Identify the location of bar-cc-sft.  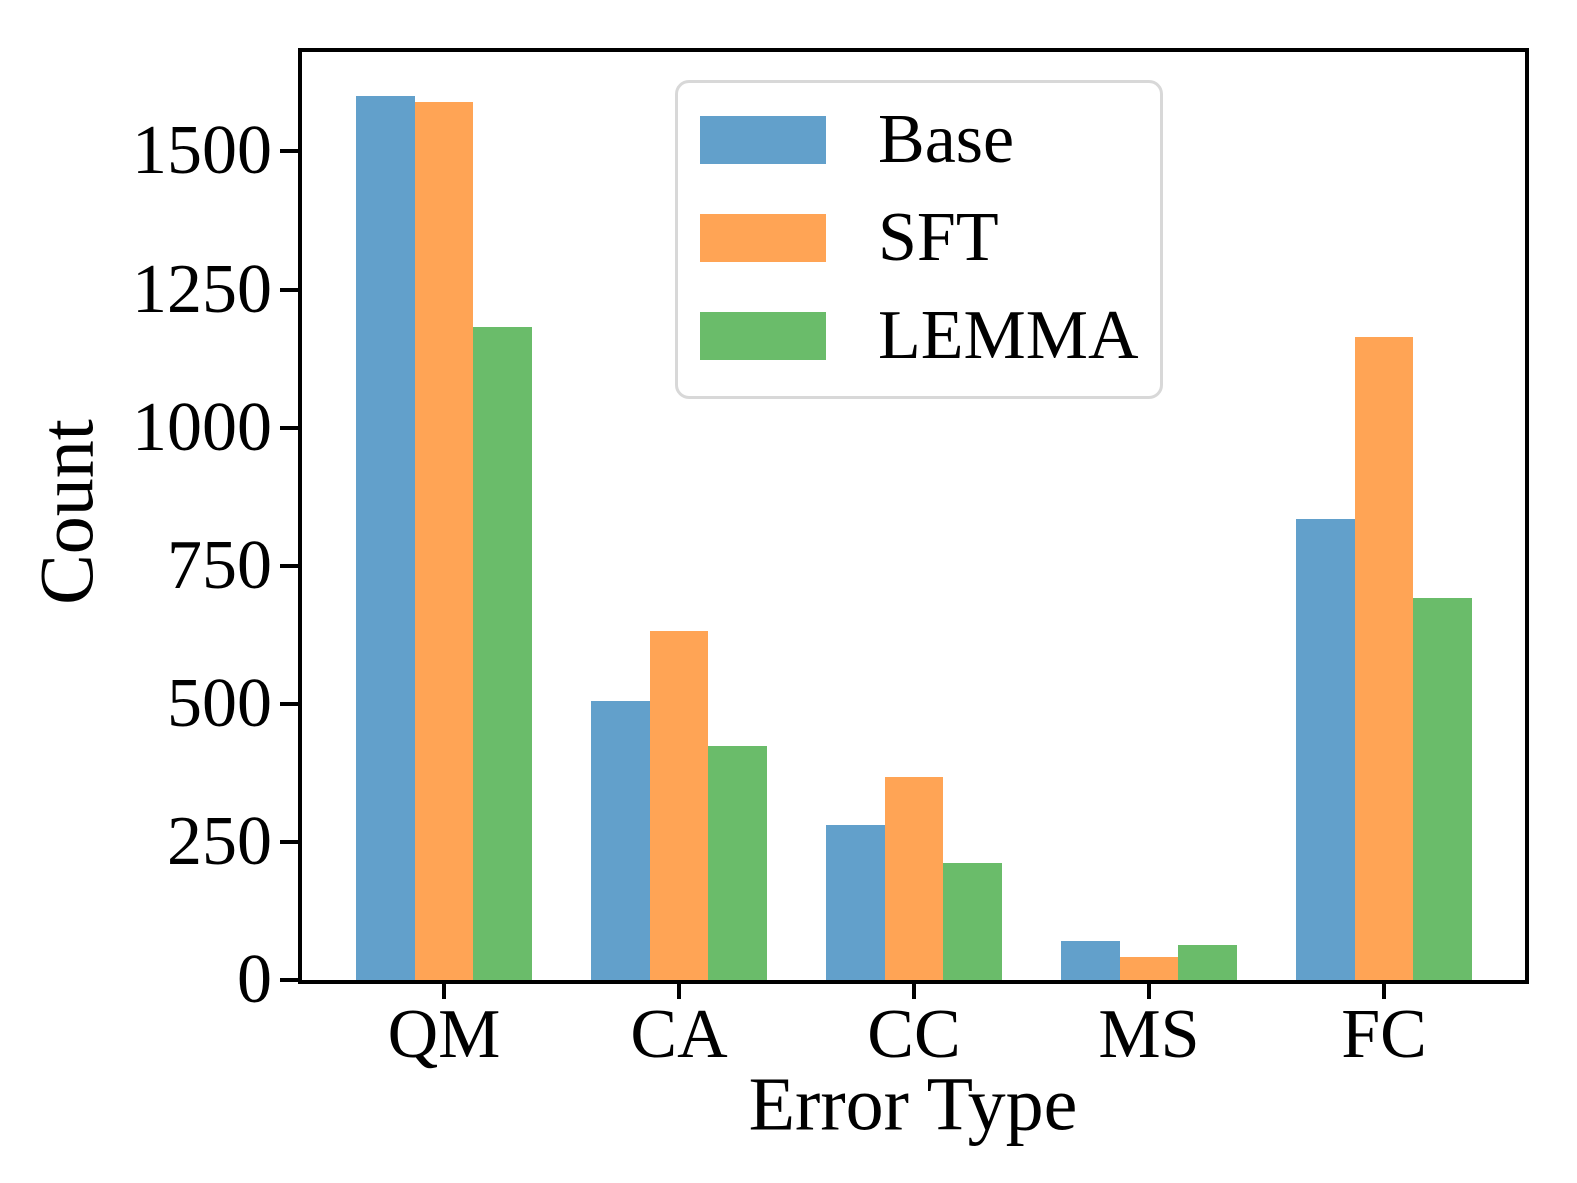
(914, 878).